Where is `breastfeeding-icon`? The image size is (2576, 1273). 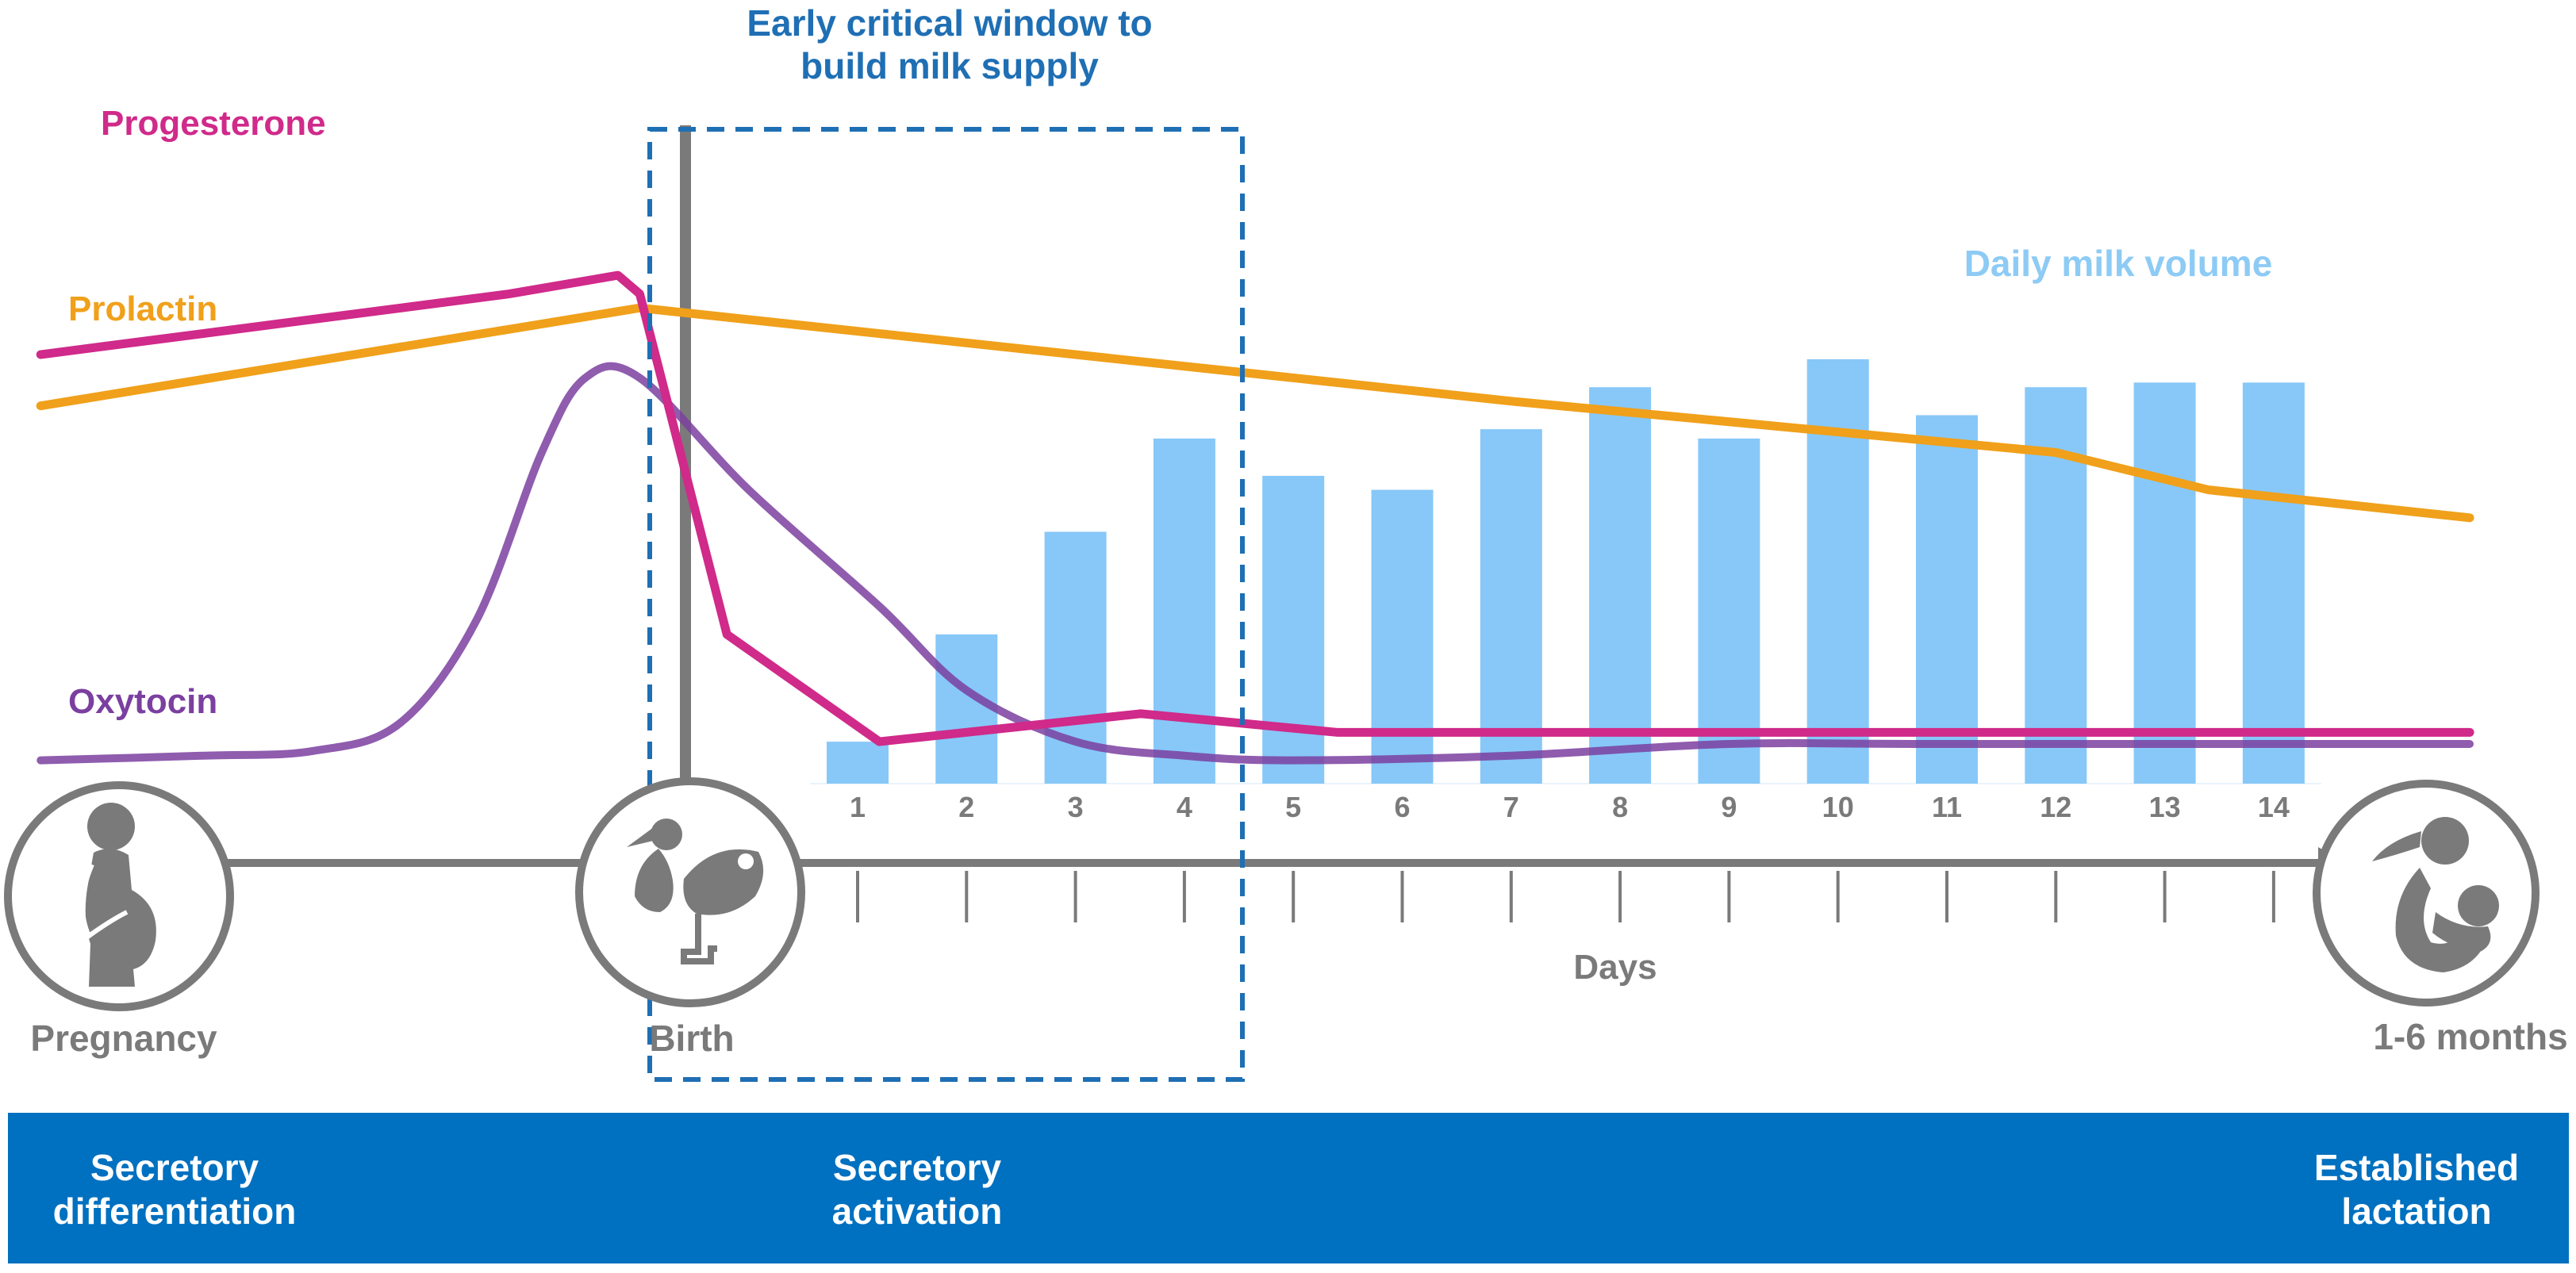 breastfeeding-icon is located at coordinates (2435, 894).